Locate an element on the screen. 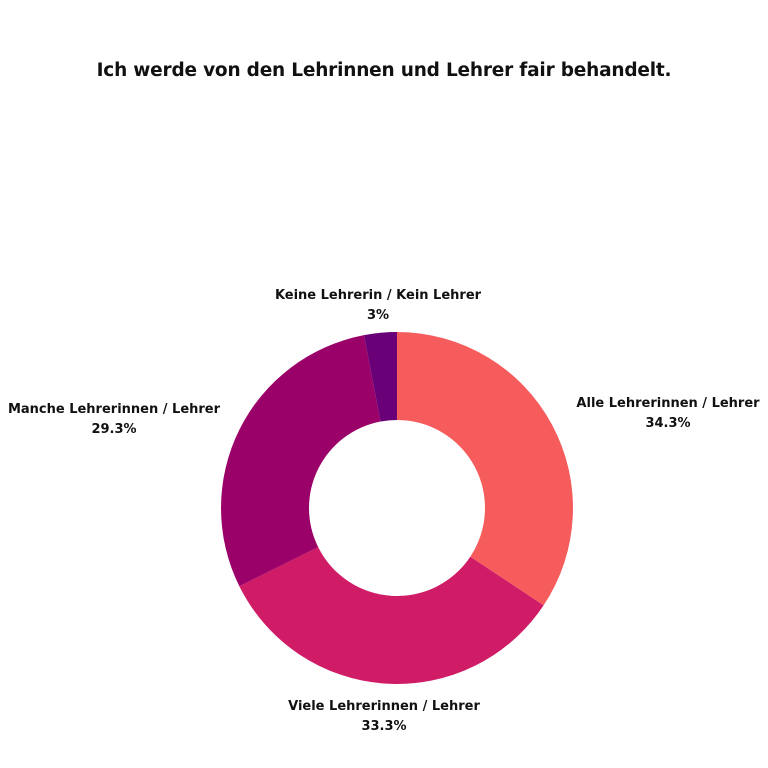 This screenshot has width=768, height=768. slice-value-label-3: 29.3% is located at coordinates (113, 429).